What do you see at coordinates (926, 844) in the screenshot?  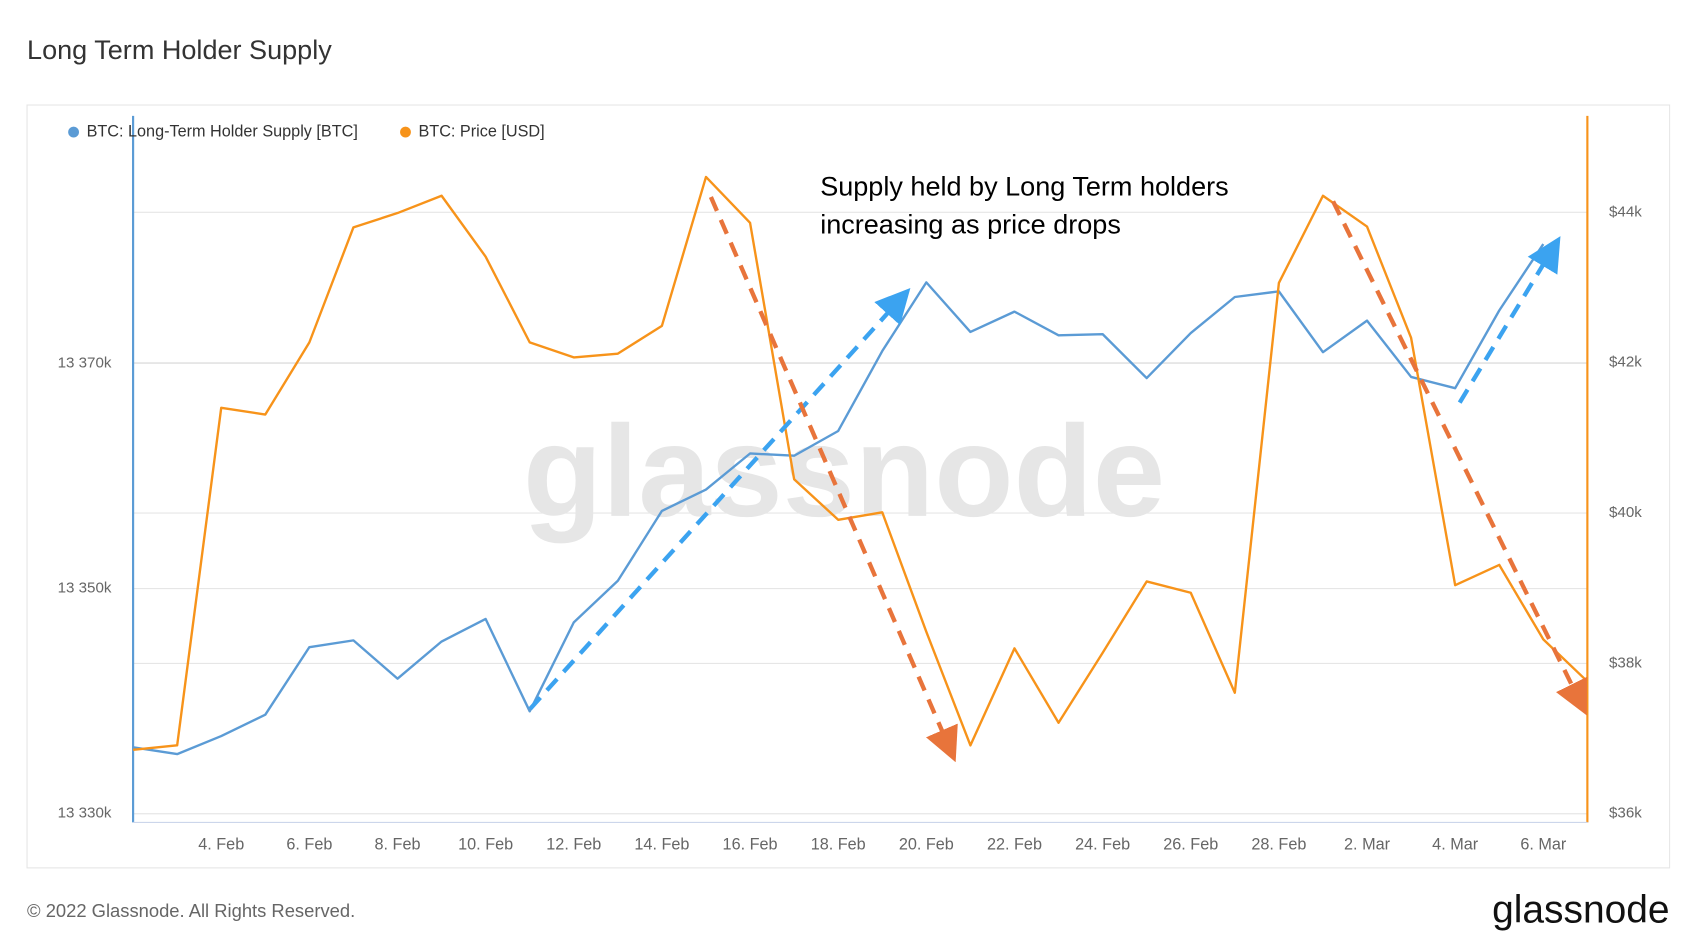 I see `x-tick-label: 20. Feb` at bounding box center [926, 844].